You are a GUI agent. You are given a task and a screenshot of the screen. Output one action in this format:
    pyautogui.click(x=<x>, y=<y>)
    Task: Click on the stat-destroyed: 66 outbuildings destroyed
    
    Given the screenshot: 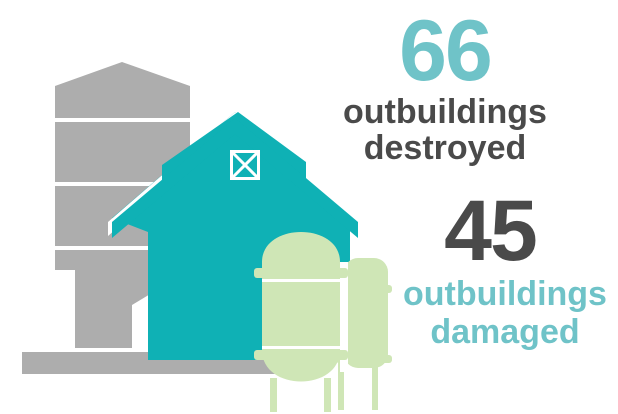 What is the action you would take?
    pyautogui.click(x=445, y=83)
    